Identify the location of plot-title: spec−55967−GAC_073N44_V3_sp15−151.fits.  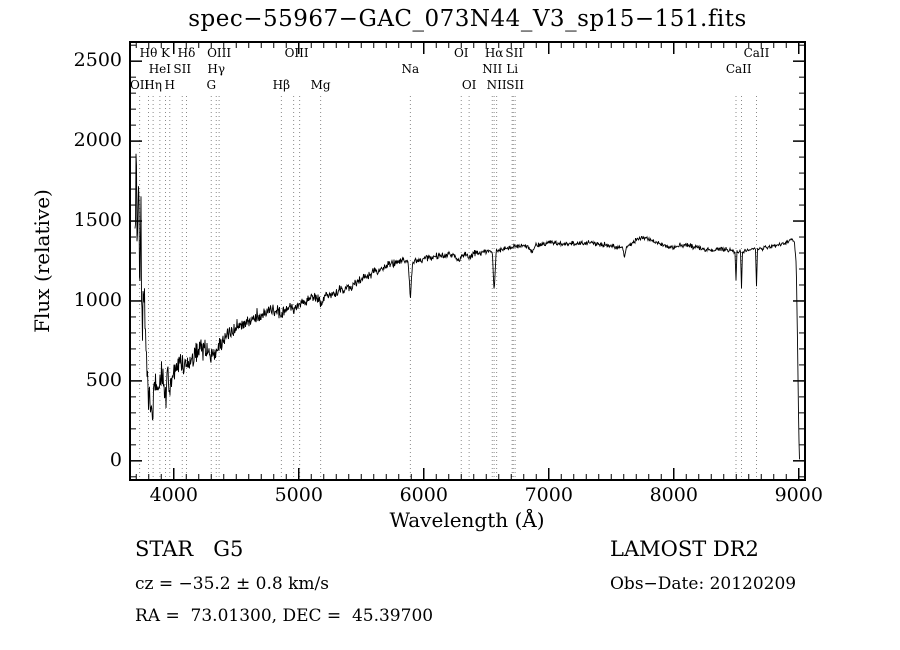
(467, 19).